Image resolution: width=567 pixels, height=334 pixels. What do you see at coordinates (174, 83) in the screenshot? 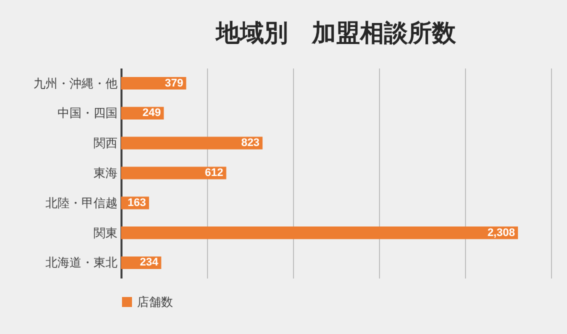
I see `data-label: 379` at bounding box center [174, 83].